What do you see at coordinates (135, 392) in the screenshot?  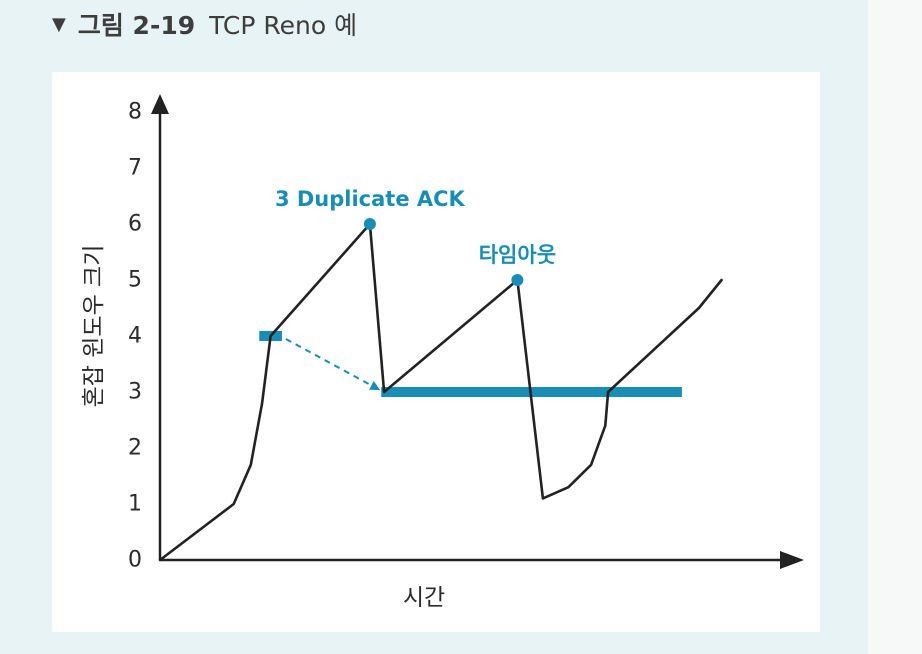 I see `y-tick-label: 3` at bounding box center [135, 392].